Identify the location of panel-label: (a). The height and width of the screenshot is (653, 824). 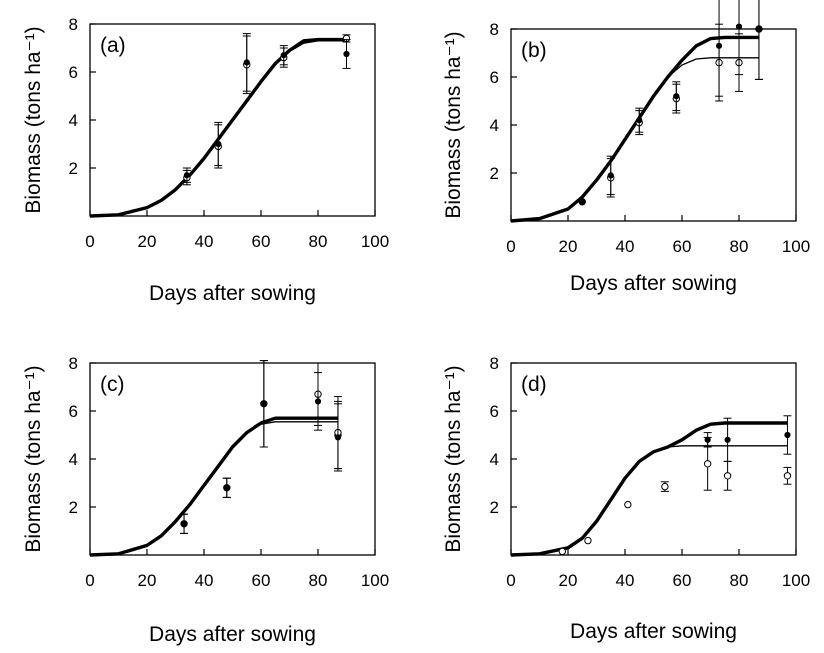
(113, 45).